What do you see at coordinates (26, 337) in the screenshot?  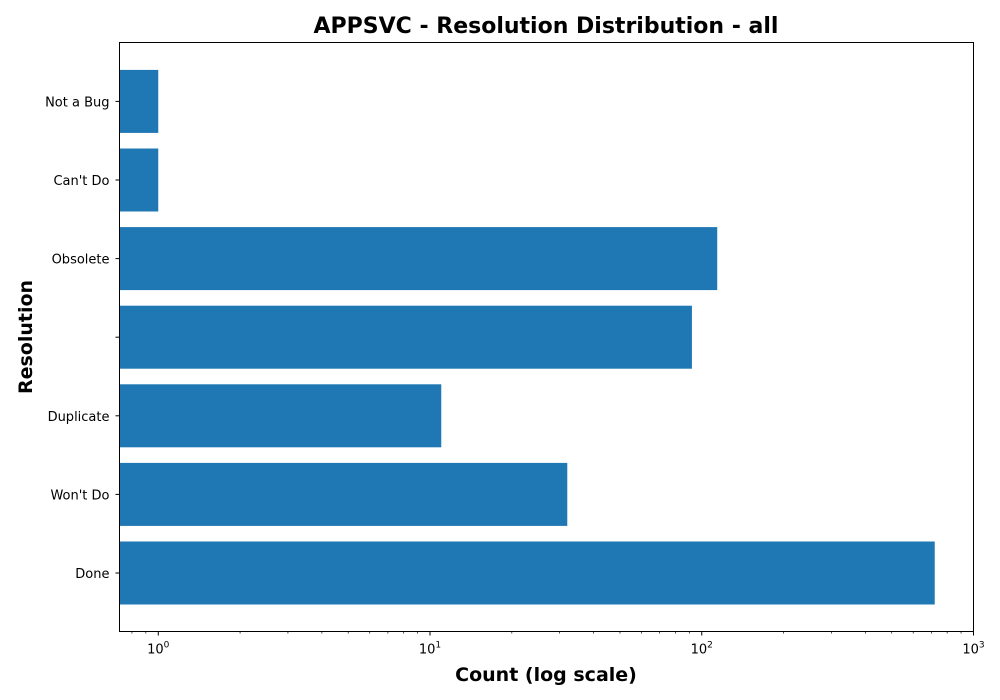 I see `y-axis-label: Resolution` at bounding box center [26, 337].